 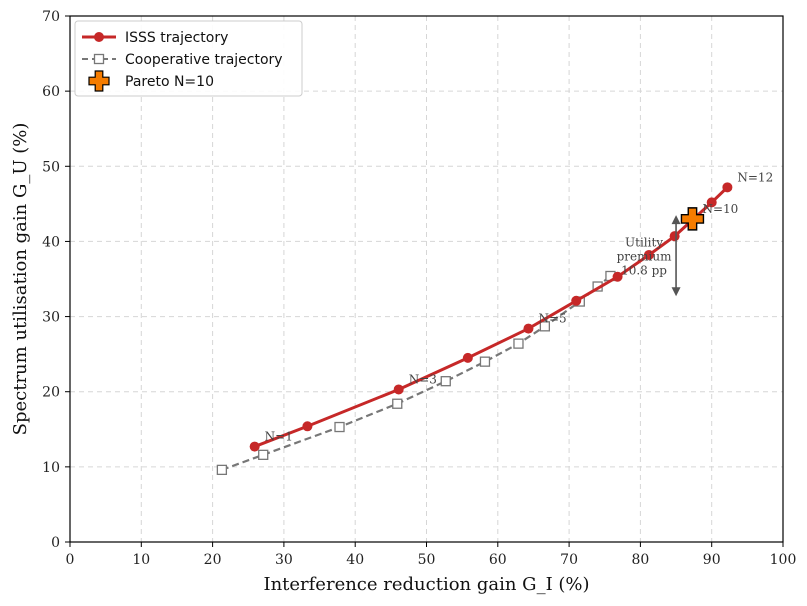 I want to click on y-tick-label: 10, so click(x=51, y=468).